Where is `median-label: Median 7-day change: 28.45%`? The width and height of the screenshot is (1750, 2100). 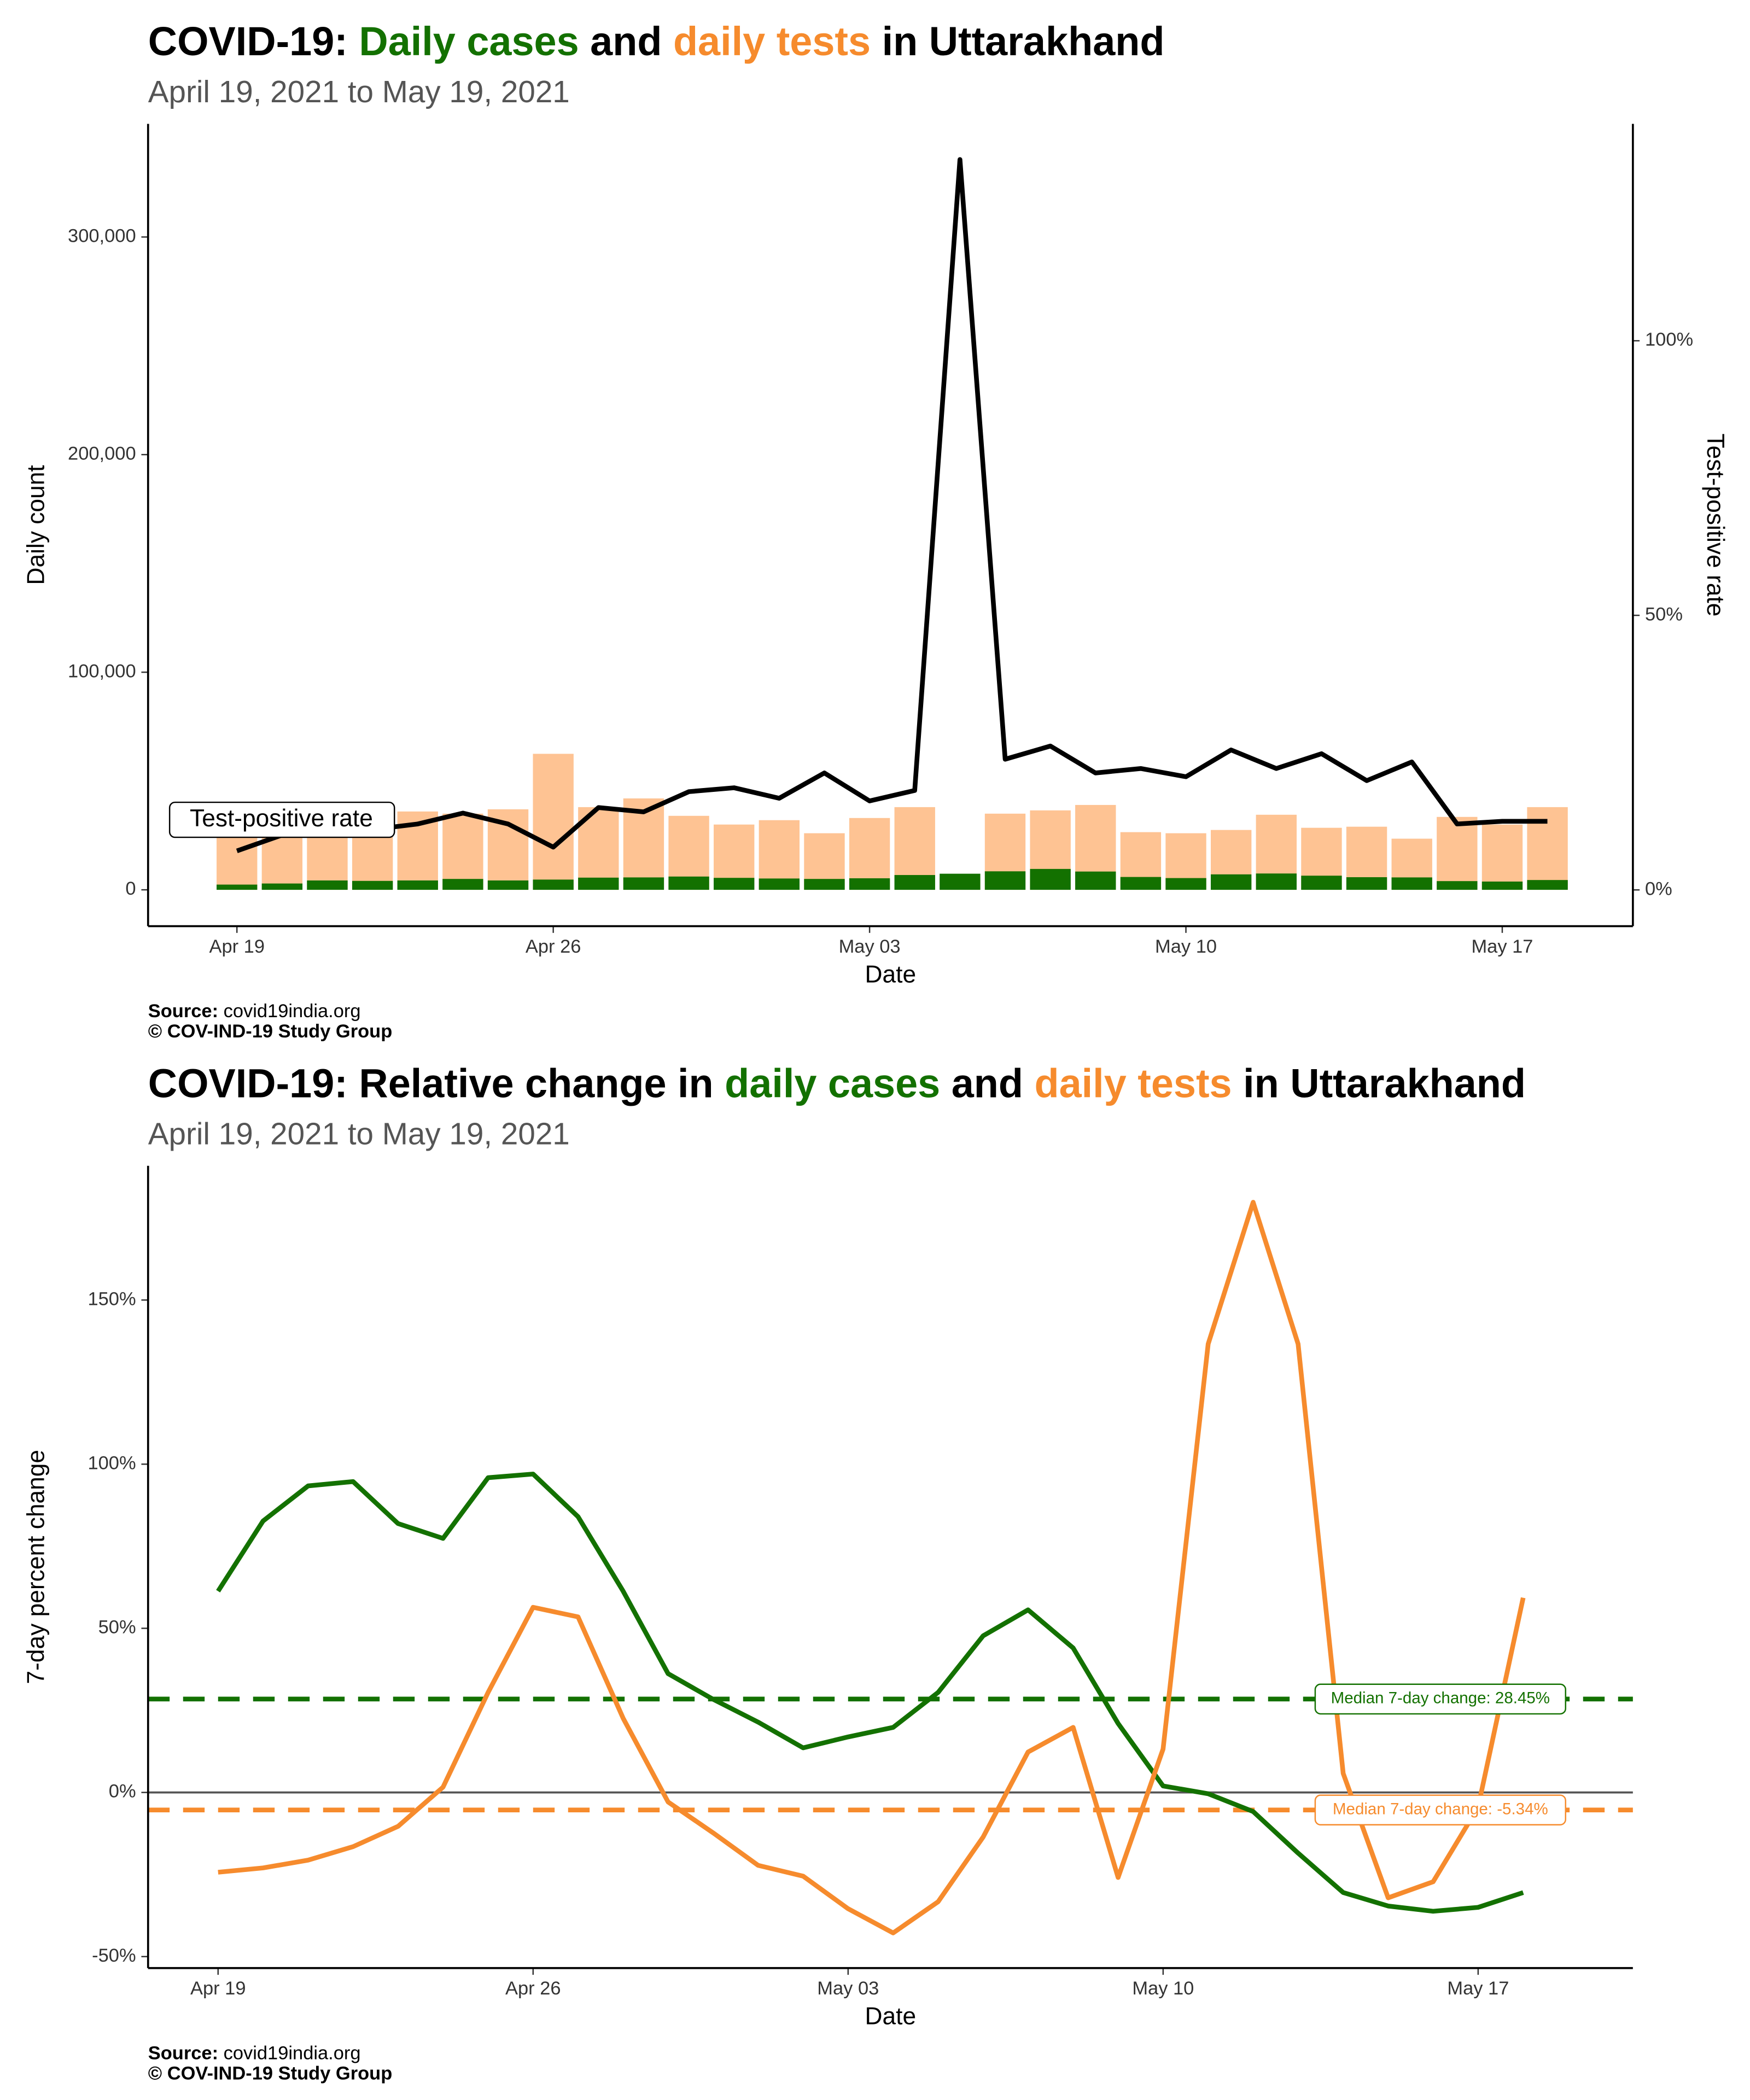 median-label: Median 7-day change: 28.45% is located at coordinates (1440, 1698).